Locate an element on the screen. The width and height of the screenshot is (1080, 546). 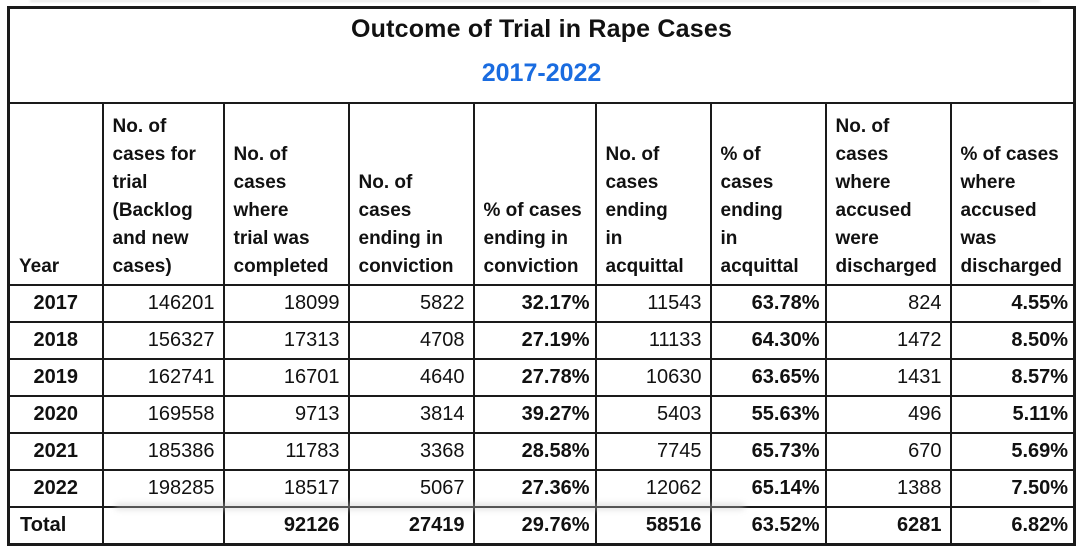
acquittal-rate-cell: 63.52% is located at coordinates (768, 526).